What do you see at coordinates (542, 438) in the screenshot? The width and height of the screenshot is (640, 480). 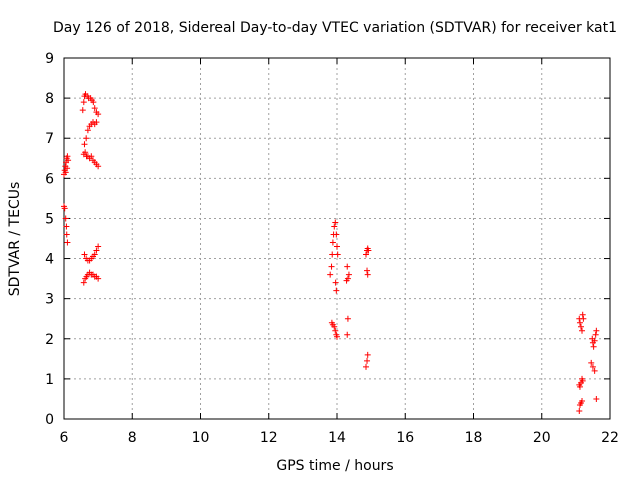 I see `x-tick-label: 20` at bounding box center [542, 438].